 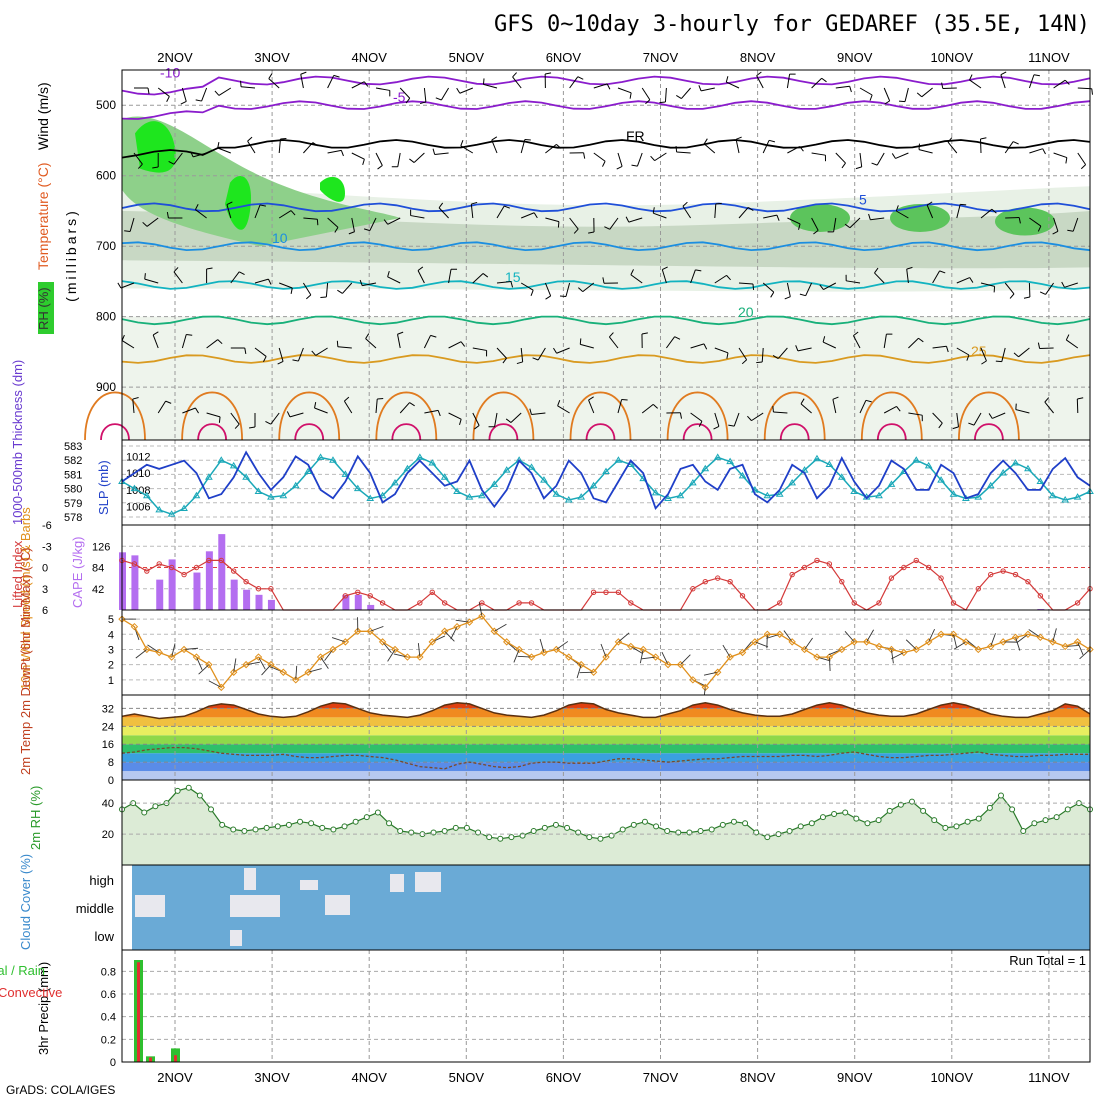 What do you see at coordinates (95, 908) in the screenshot?
I see `cloud-level-label: middle` at bounding box center [95, 908].